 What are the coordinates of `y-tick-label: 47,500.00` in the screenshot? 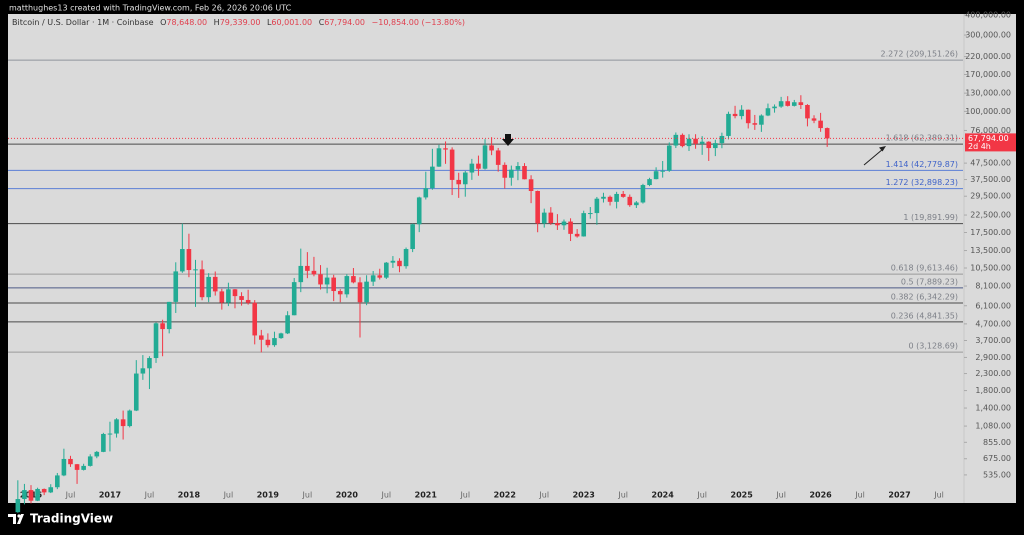 It's located at (990, 163).